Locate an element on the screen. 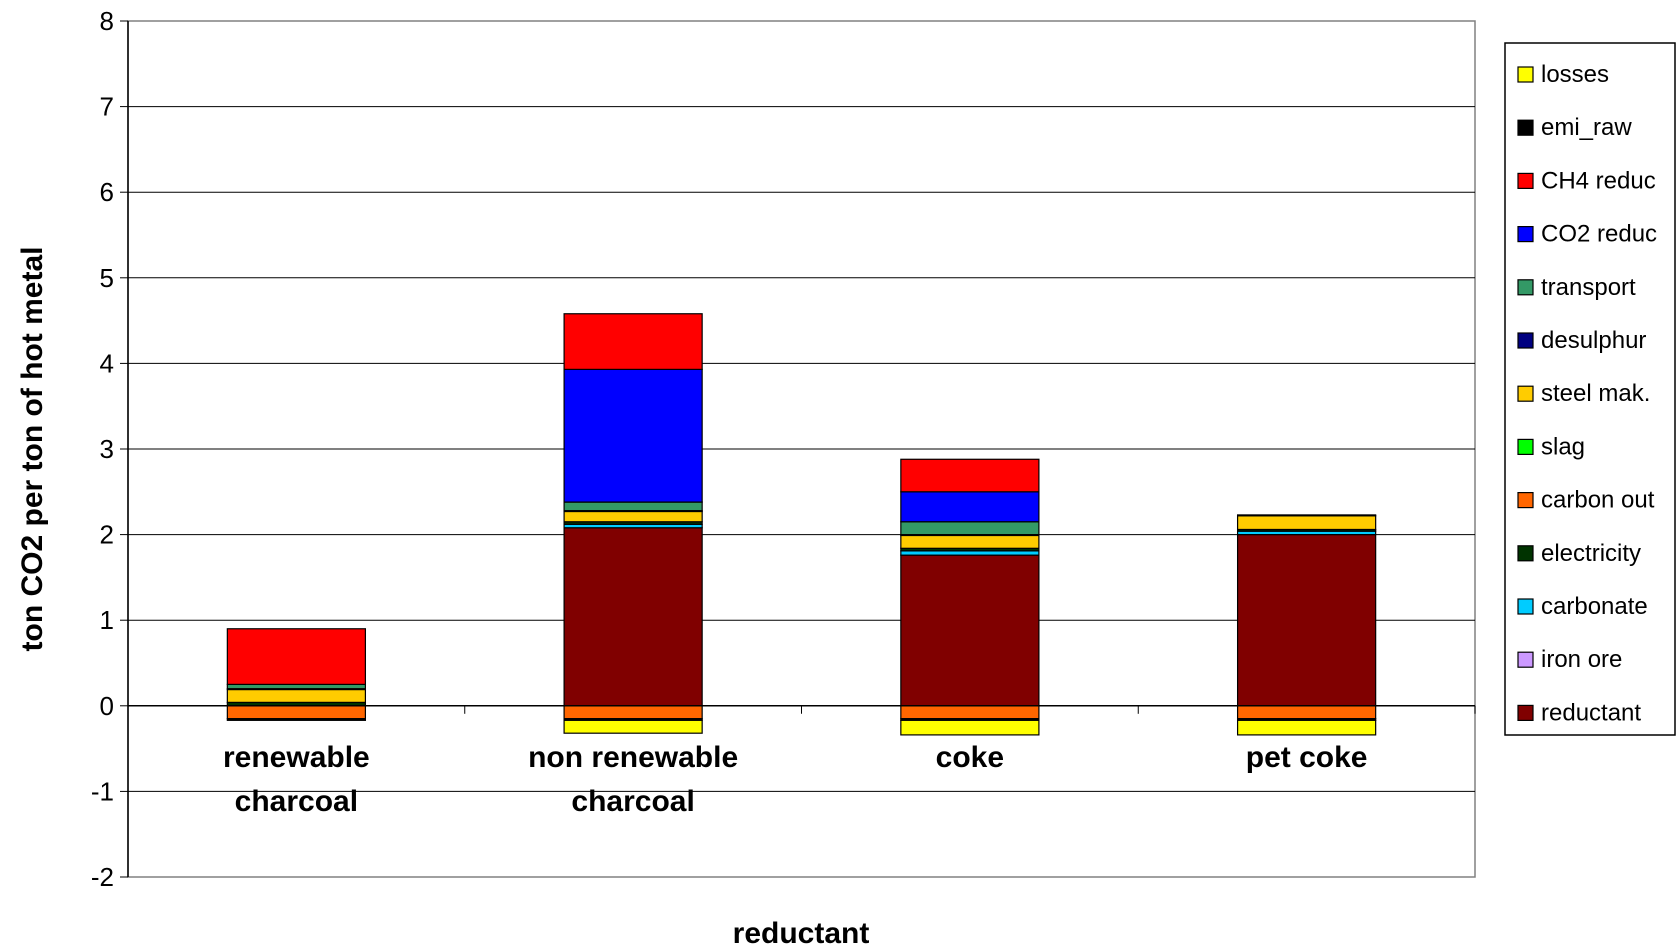 The image size is (1679, 948). legend-label: reductant is located at coordinates (1591, 712).